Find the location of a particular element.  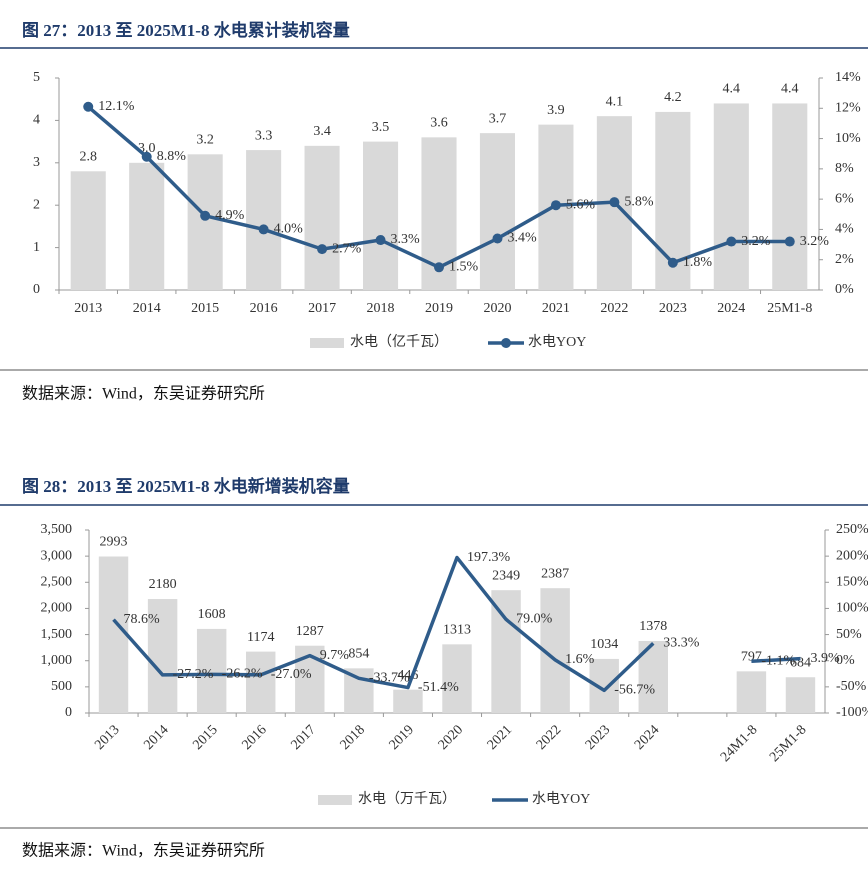

line-label: -26.2% is located at coordinates (242, 674).